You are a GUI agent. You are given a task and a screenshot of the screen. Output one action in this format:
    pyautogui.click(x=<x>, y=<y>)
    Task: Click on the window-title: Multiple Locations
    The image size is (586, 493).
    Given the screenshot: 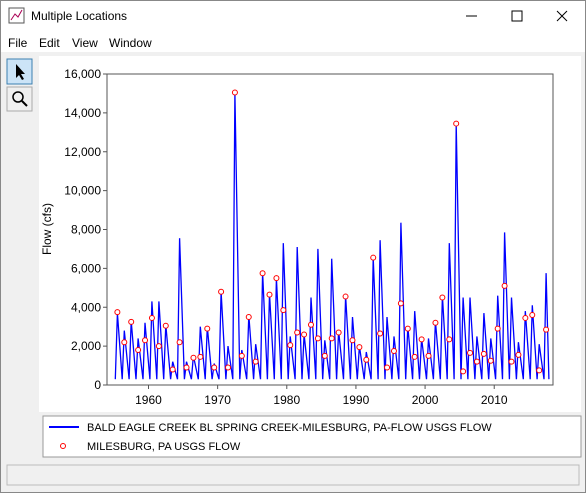 What is the action you would take?
    pyautogui.click(x=79, y=16)
    